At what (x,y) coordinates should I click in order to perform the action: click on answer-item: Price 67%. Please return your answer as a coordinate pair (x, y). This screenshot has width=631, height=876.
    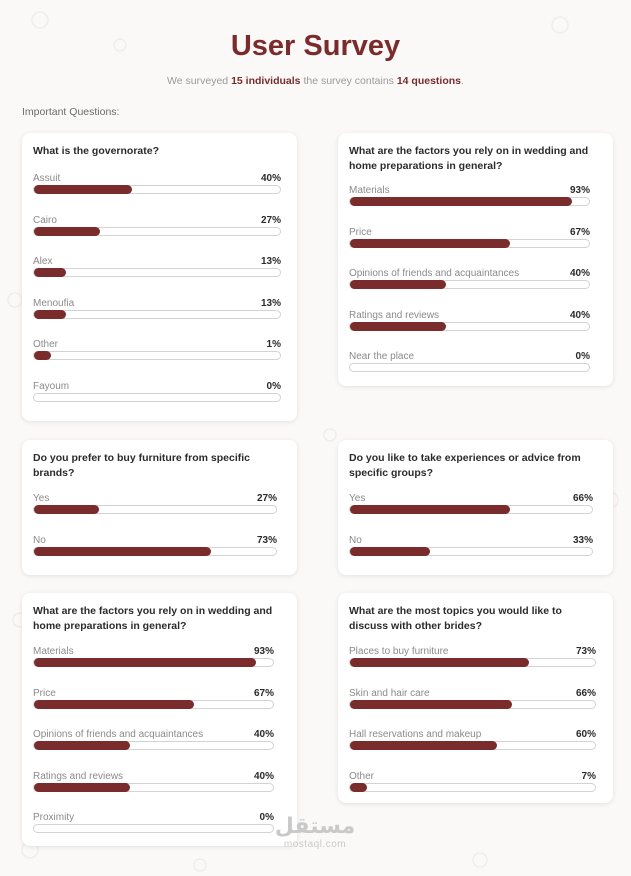
    Looking at the image, I should click on (469, 236).